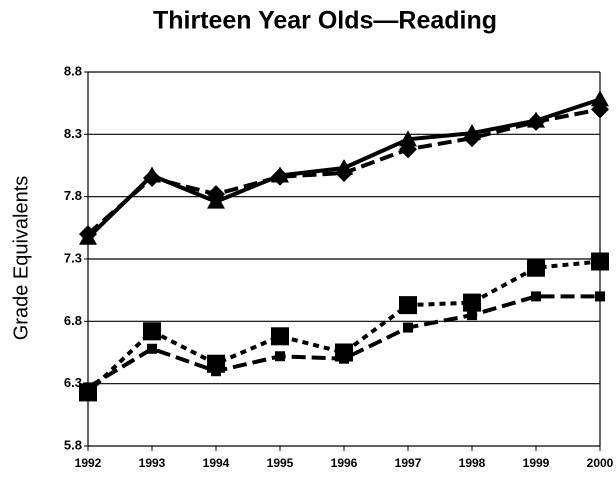  Describe the element at coordinates (344, 463) in the screenshot. I see `x-tick-label: 1996` at that location.